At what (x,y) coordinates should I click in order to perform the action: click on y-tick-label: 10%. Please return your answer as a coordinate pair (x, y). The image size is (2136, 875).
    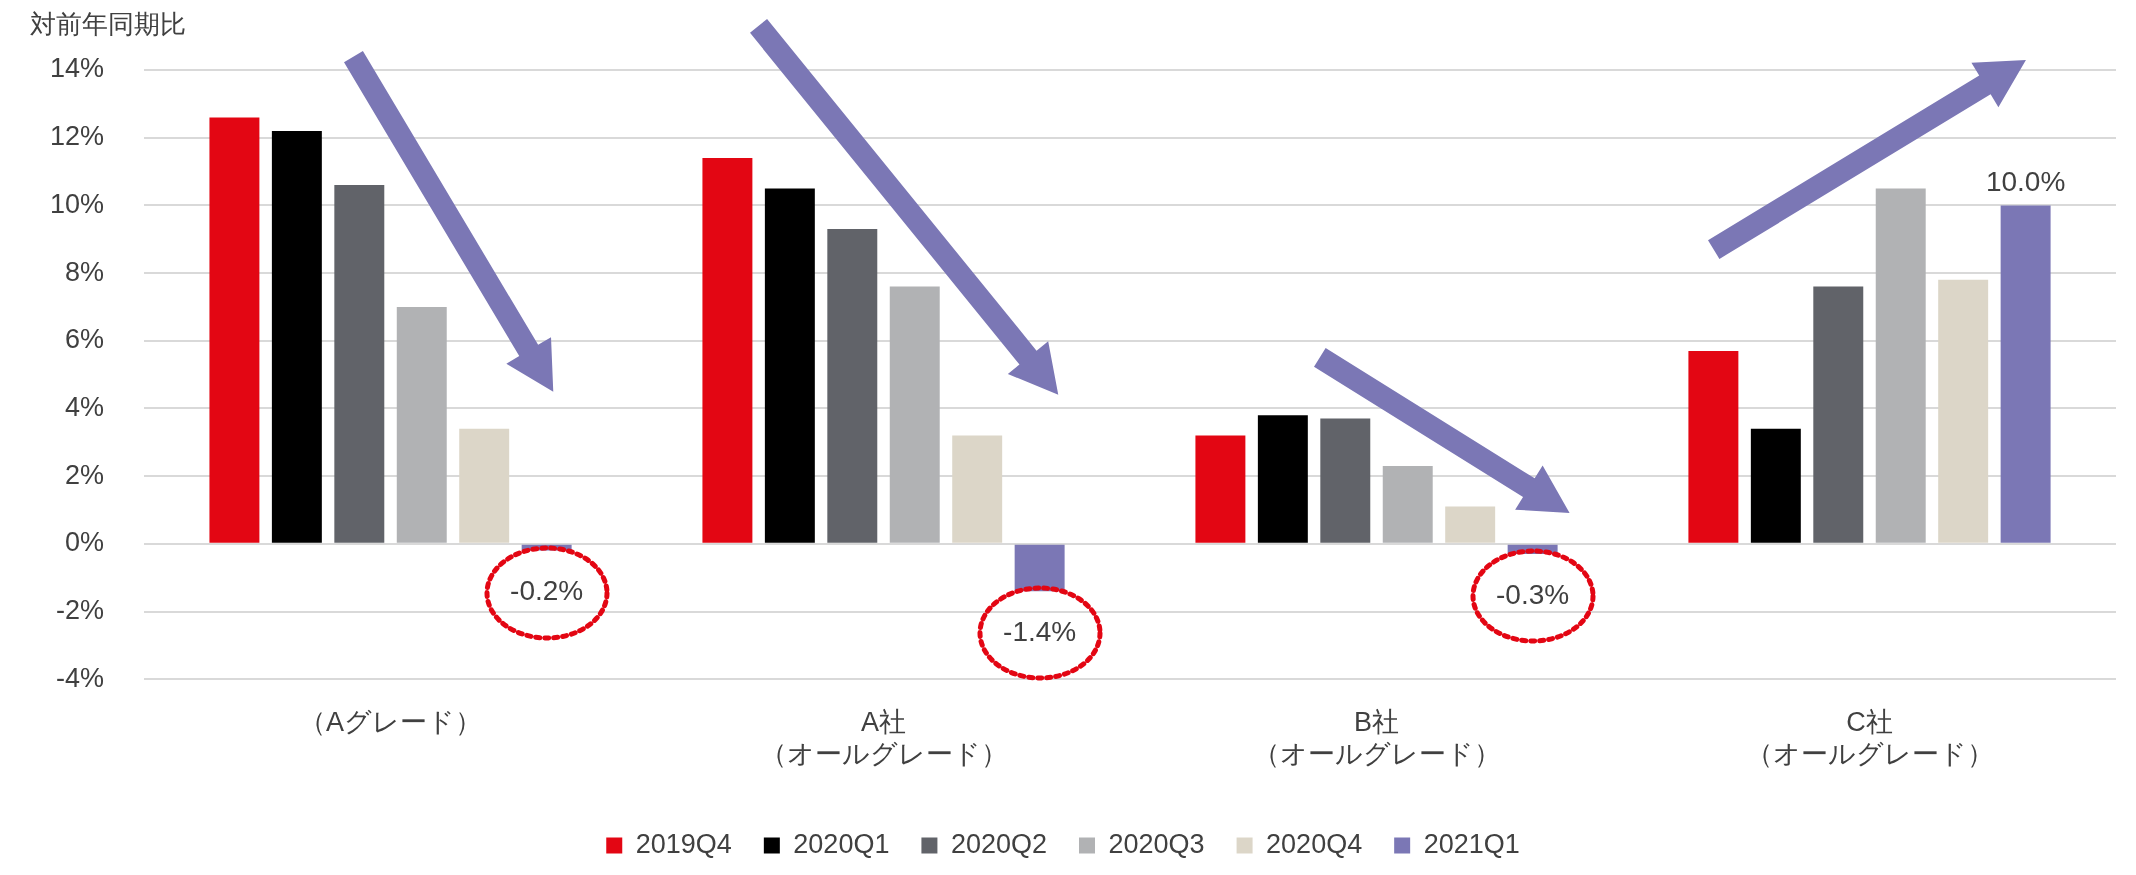
    Looking at the image, I should click on (77, 203).